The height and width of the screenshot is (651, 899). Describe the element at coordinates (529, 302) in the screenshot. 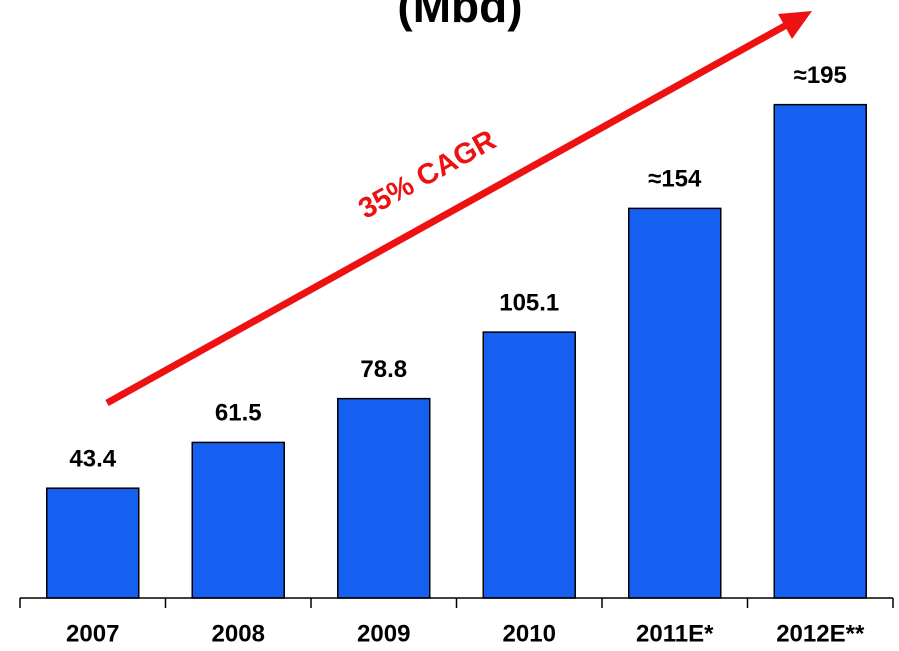

I see `value-label: 105.1` at that location.